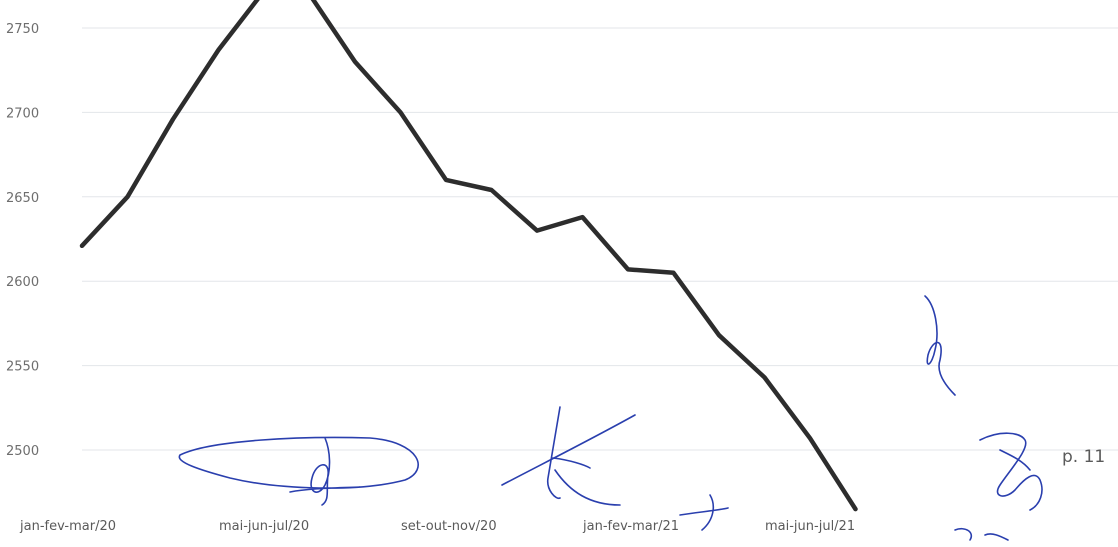 This screenshot has height=547, width=1118. I want to click on y-axis-ticks: 2500 2550 2600 2650 2700 2750, so click(22, 240).